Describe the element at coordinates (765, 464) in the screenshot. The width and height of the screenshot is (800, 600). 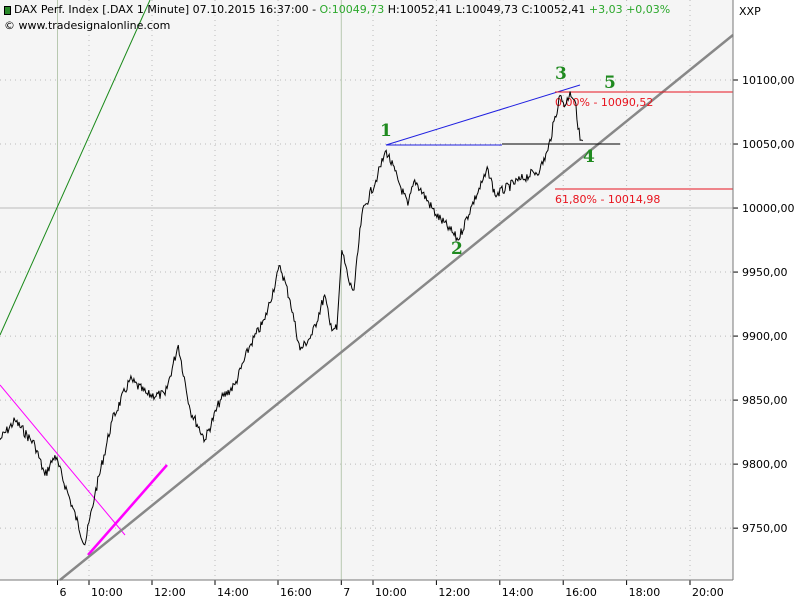
I see `y-tick-label: 9800,00` at that location.